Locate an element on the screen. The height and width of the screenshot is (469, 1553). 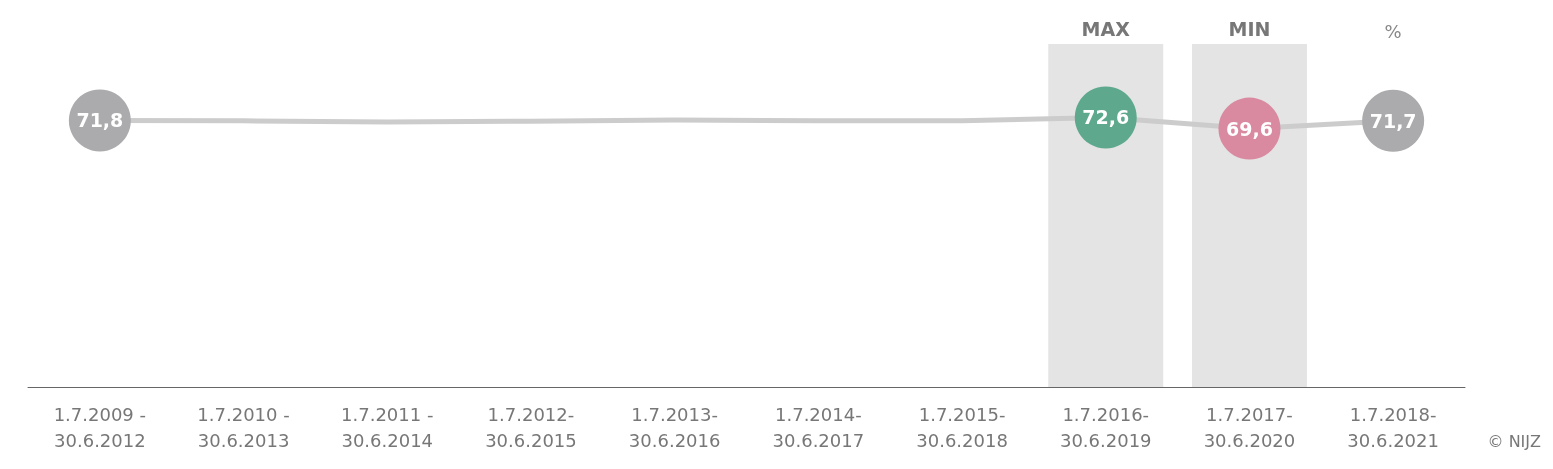
data-label: 72,6 is located at coordinates (1106, 117).